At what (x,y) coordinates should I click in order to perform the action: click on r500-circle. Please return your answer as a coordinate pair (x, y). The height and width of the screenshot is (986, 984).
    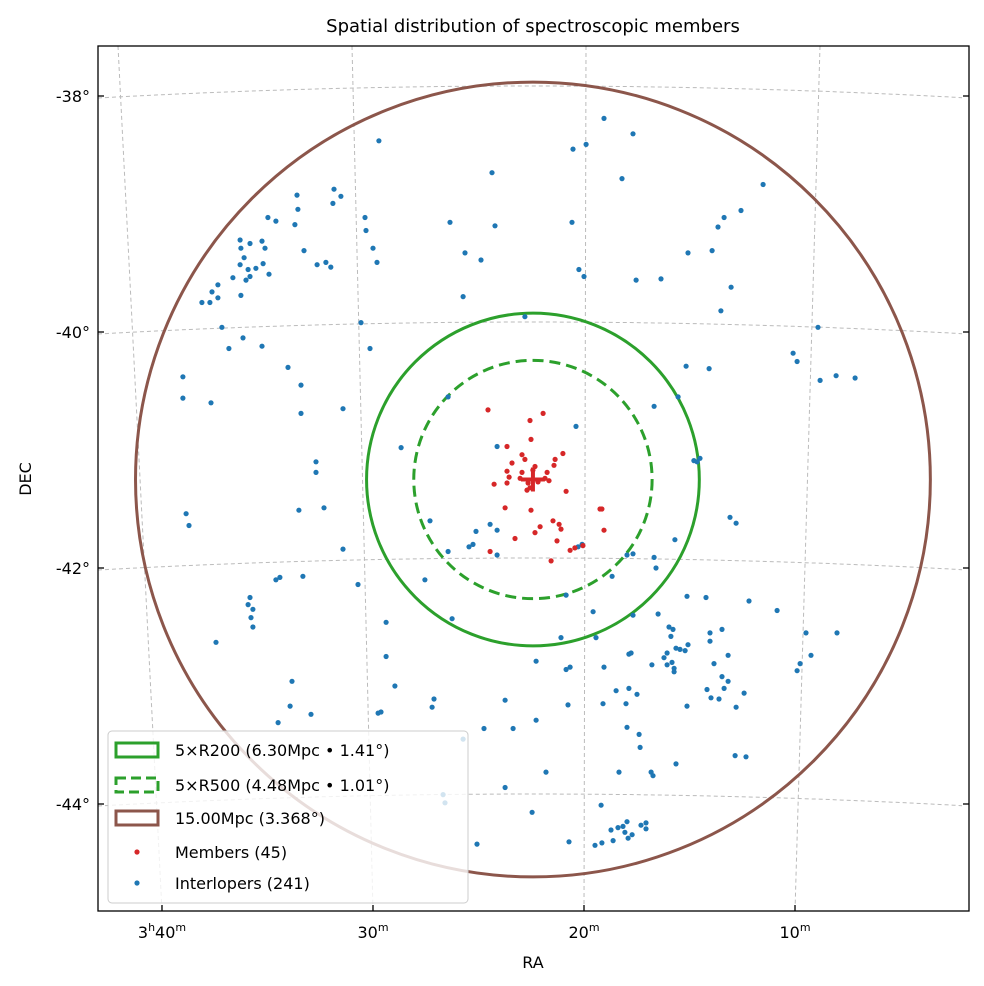
    Looking at the image, I should click on (533, 479).